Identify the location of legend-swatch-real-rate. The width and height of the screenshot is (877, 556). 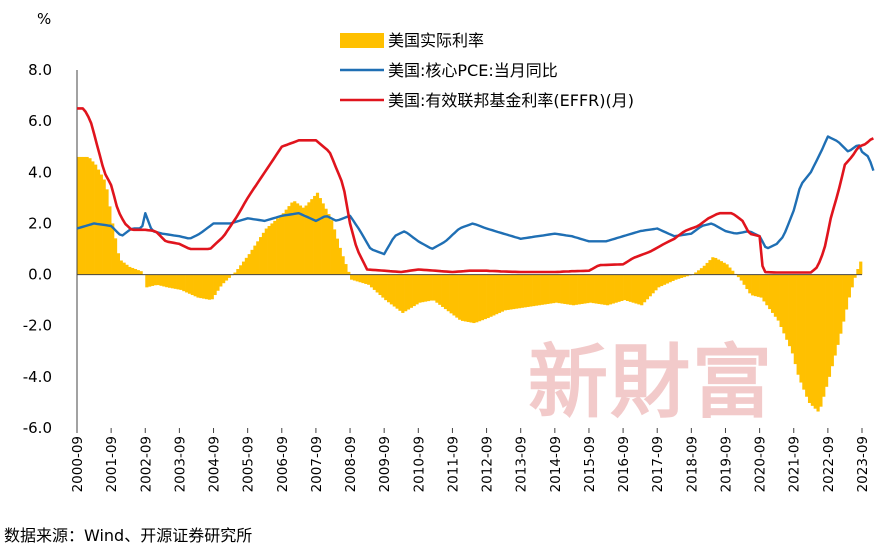
(362, 40).